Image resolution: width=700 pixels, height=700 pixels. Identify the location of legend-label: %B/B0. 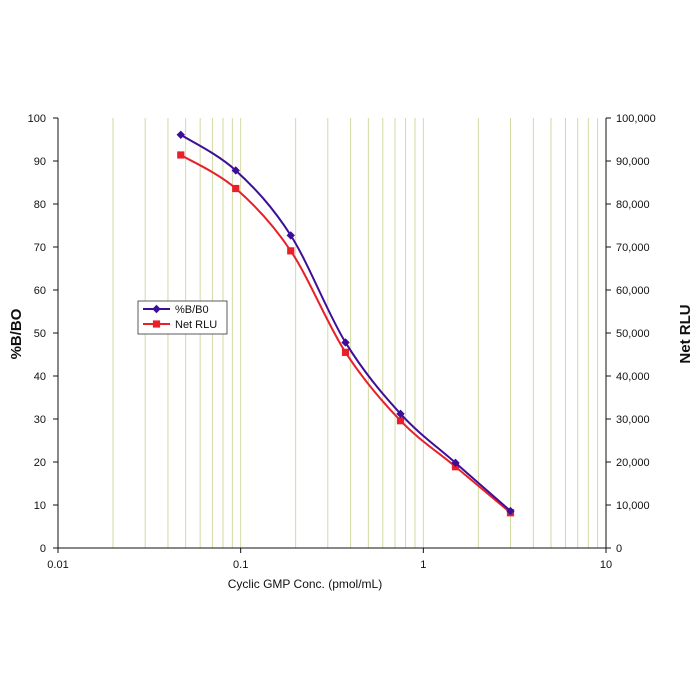
(192, 310).